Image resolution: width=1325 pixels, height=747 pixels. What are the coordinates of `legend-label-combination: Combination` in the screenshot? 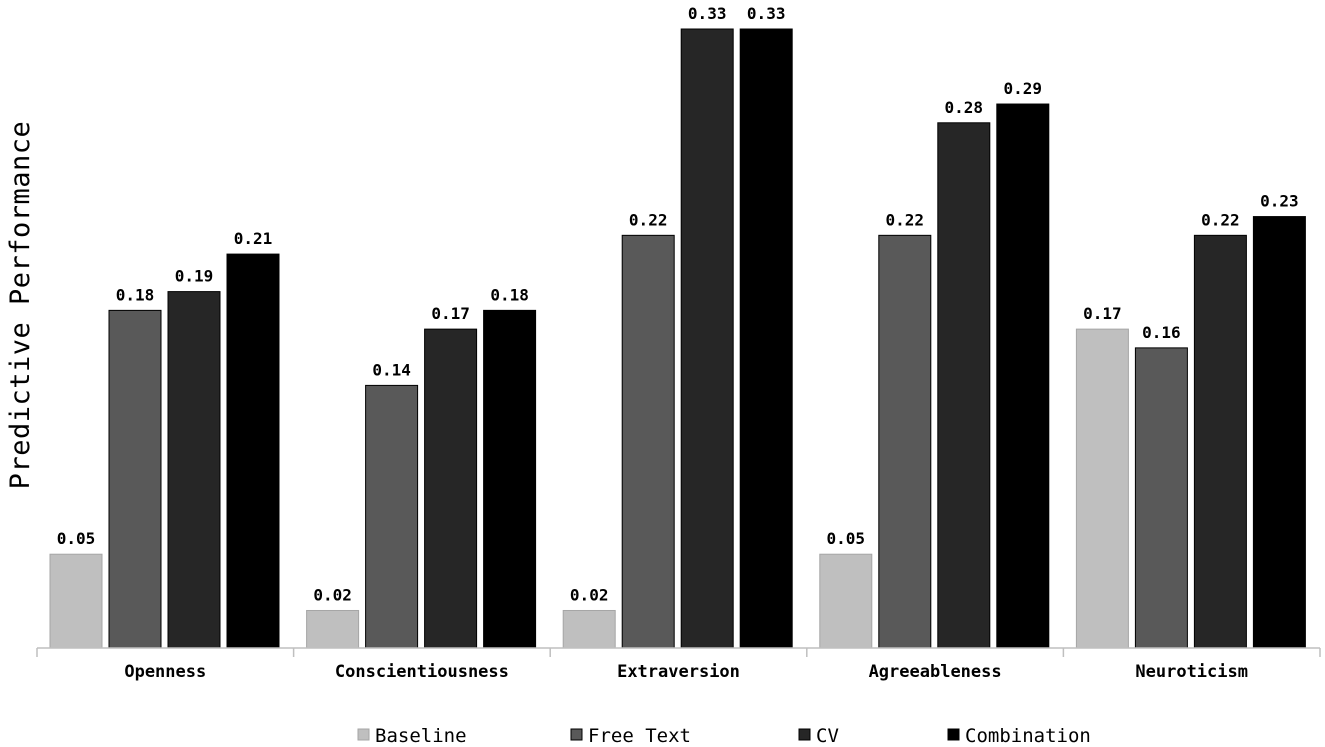 It's located at (1028, 736).